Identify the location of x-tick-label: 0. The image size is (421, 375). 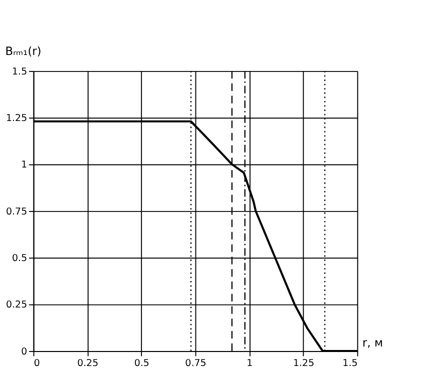
(37, 363).